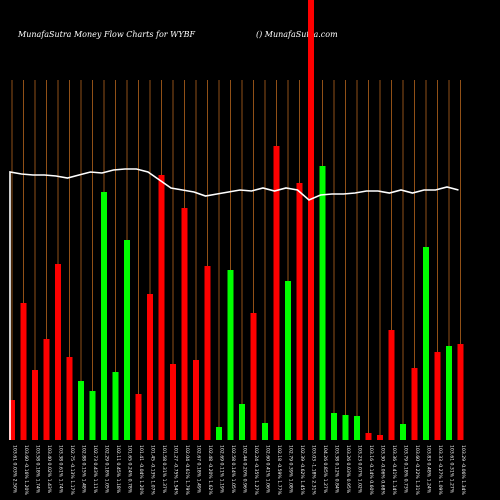  Describe the element at coordinates (417, 470) in the screenshot. I see `x-tick-label: 103.60 -0.22% 1.31%` at that location.